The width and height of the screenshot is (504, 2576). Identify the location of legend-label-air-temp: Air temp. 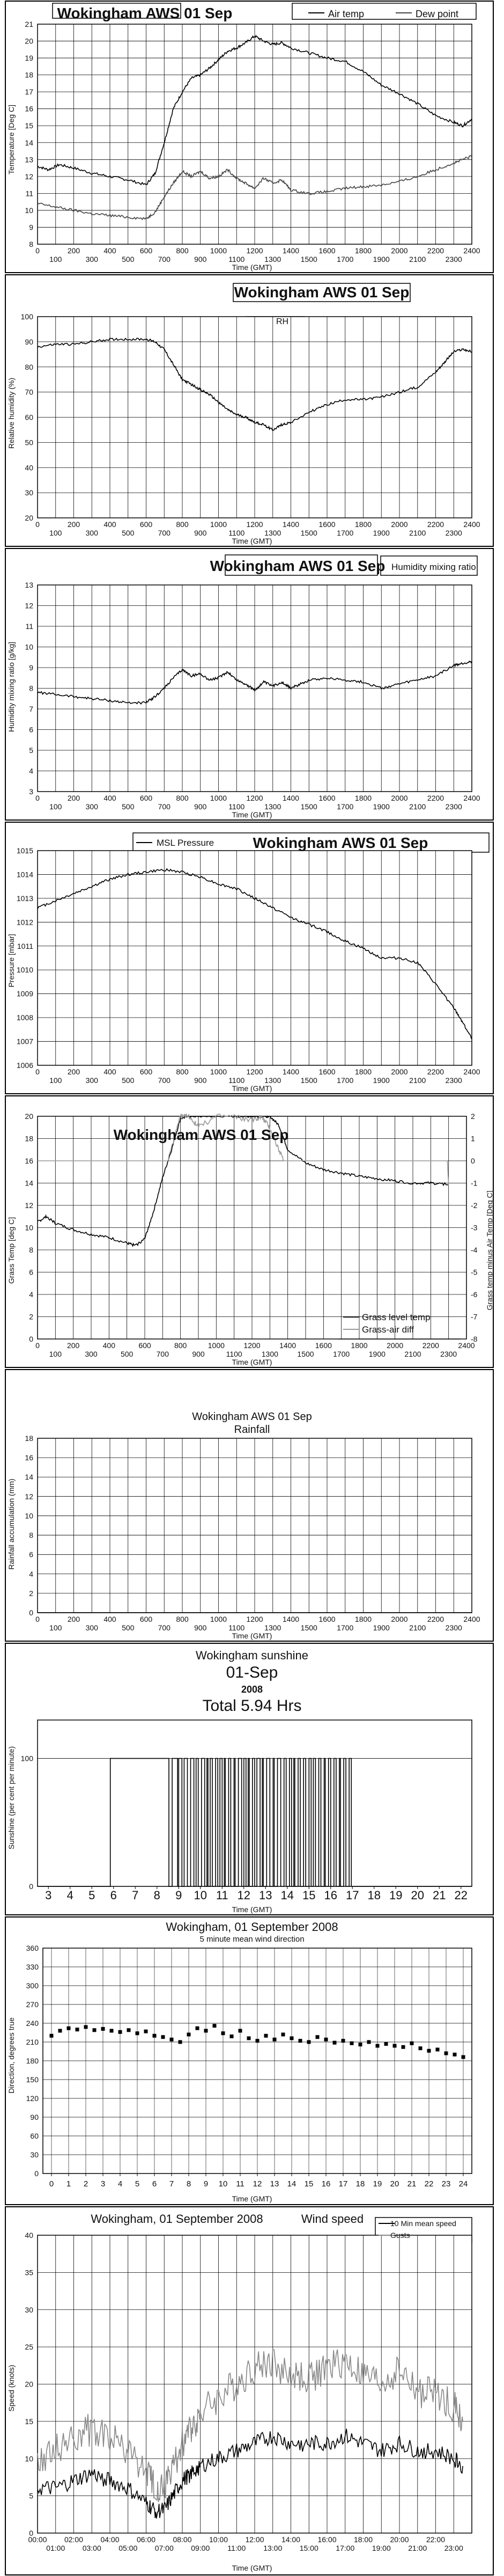
(346, 14).